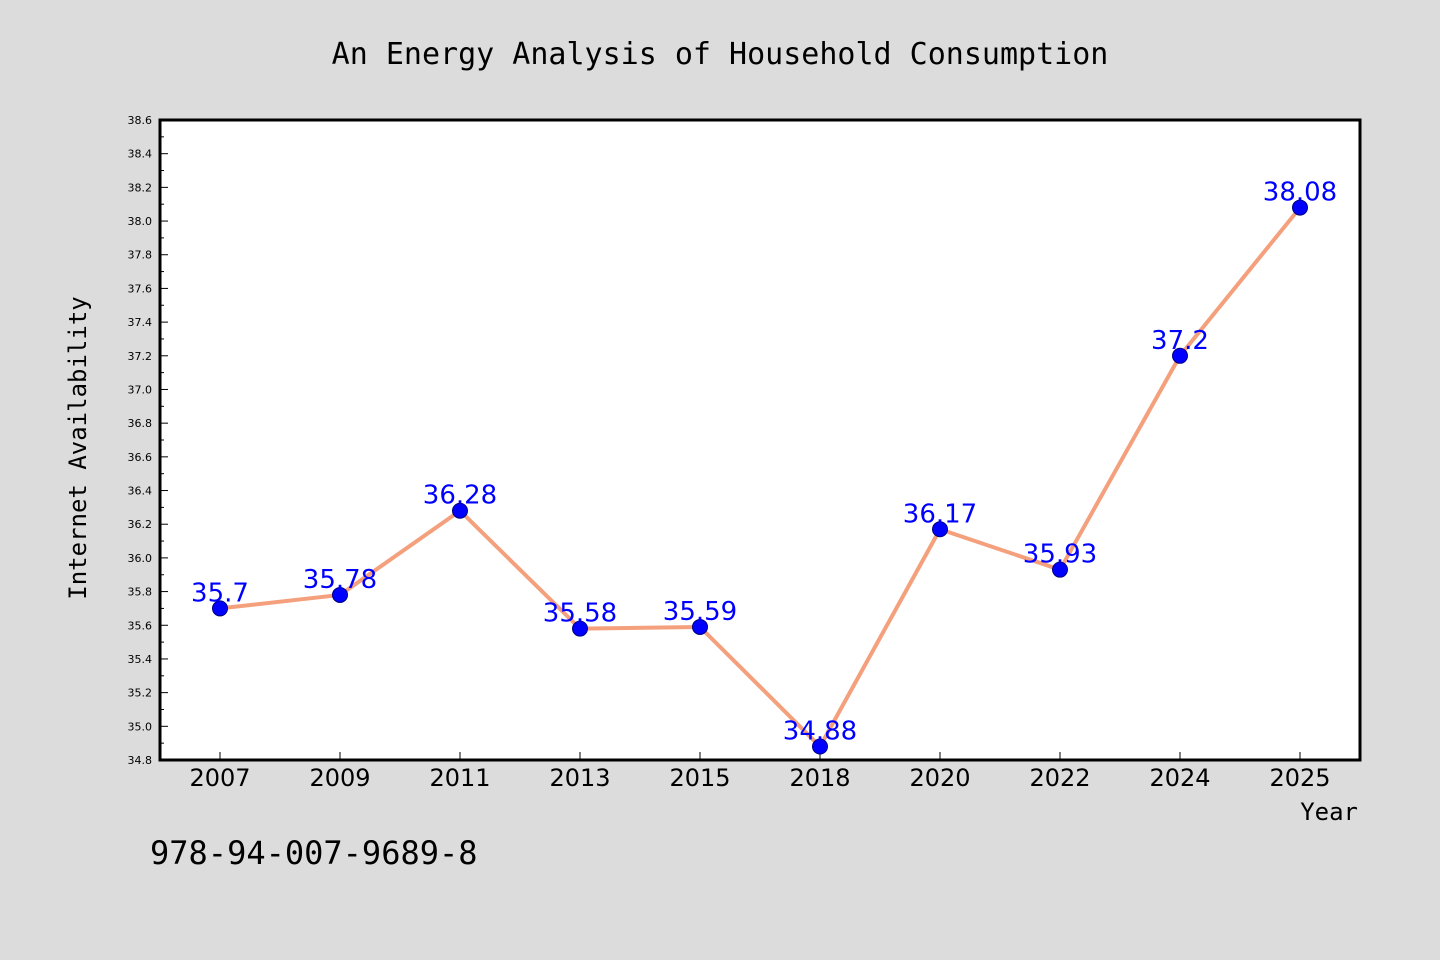 The width and height of the screenshot is (1440, 960). What do you see at coordinates (140, 524) in the screenshot?
I see `y-tick-label: 36.2` at bounding box center [140, 524].